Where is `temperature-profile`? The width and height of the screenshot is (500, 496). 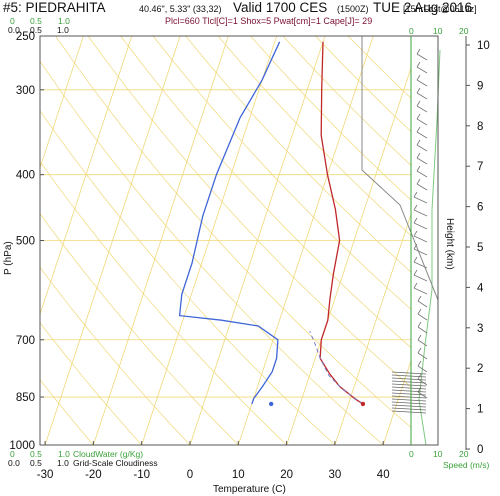
temperature-profile is located at coordinates (341, 223).